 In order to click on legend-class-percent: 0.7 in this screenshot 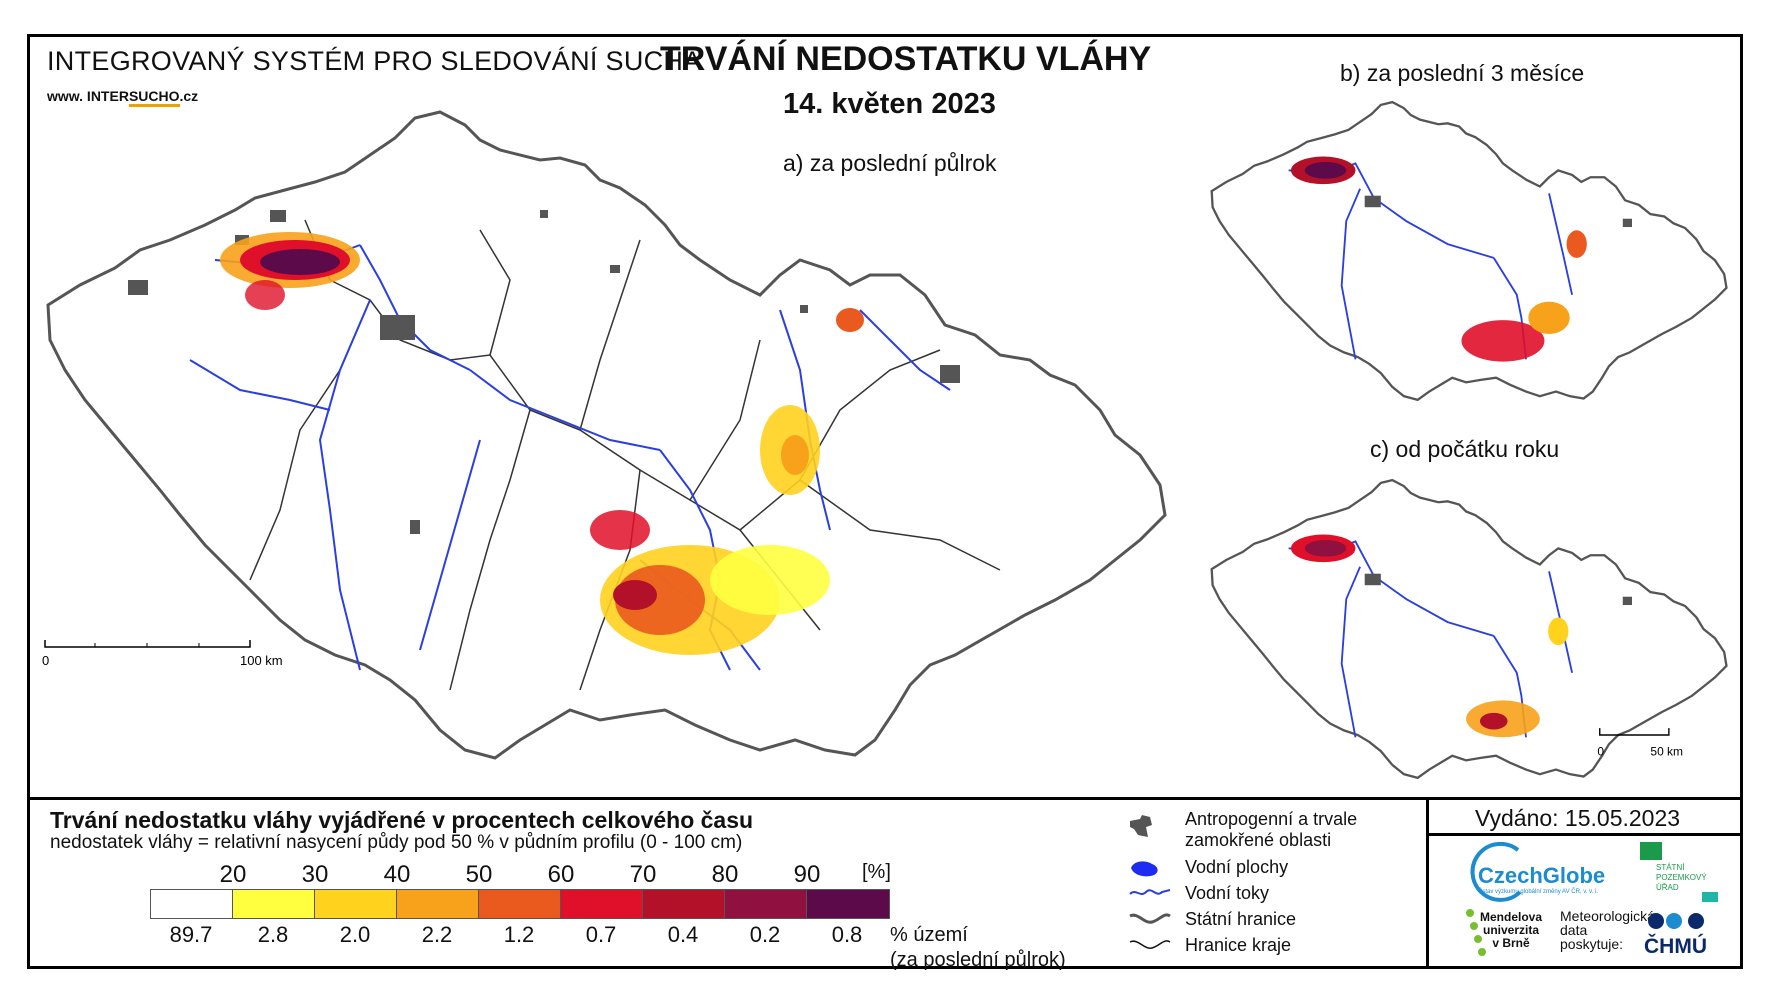, I will do `click(601, 934)`.